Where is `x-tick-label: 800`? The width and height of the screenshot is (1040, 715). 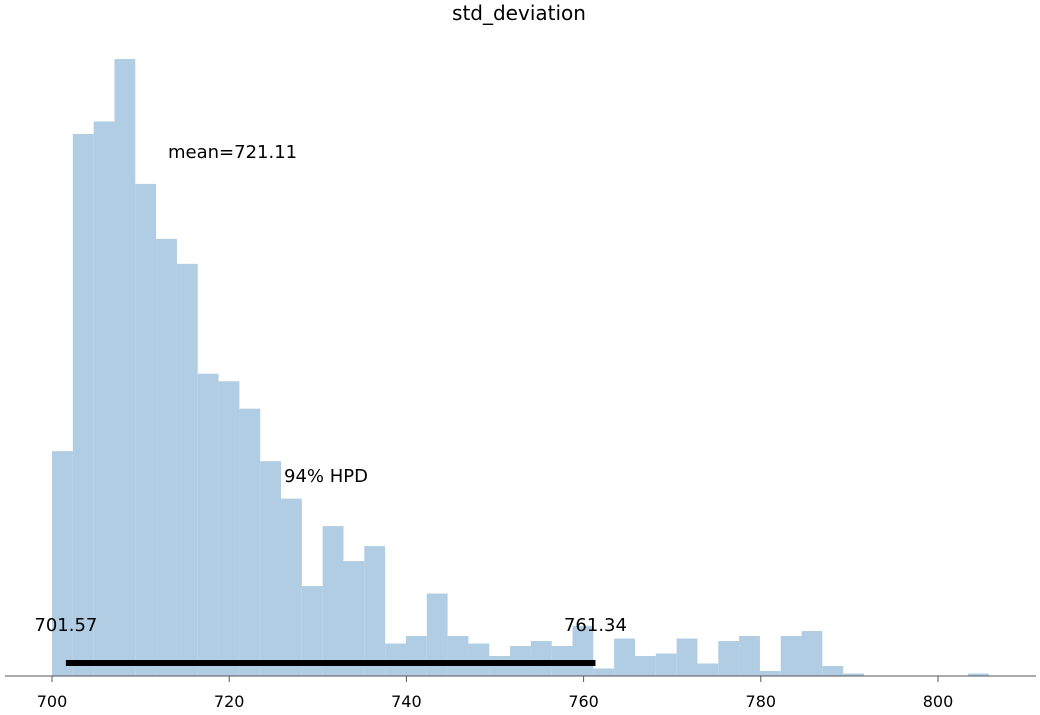 x-tick-label: 800 is located at coordinates (938, 701).